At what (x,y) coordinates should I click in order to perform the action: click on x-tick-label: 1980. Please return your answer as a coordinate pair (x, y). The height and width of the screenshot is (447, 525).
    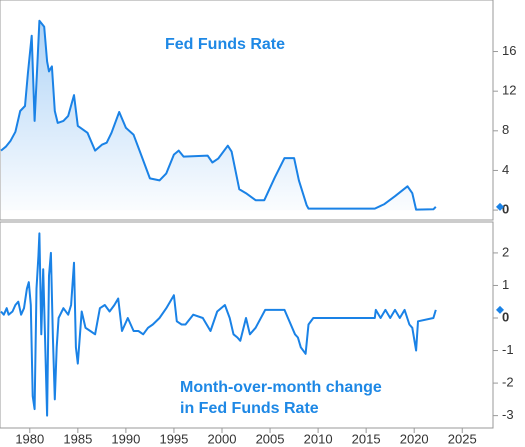
    Looking at the image, I should click on (29, 438).